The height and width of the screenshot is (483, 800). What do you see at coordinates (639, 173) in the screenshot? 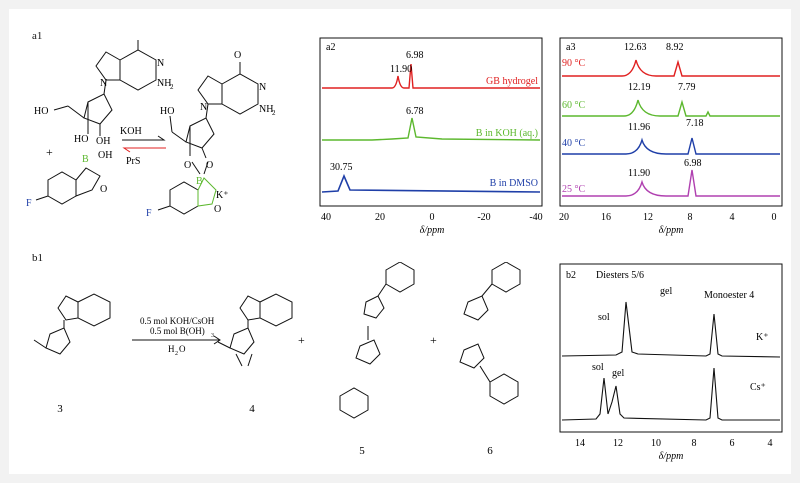
I see `a3-peak-11-90: 11.90` at bounding box center [639, 173].